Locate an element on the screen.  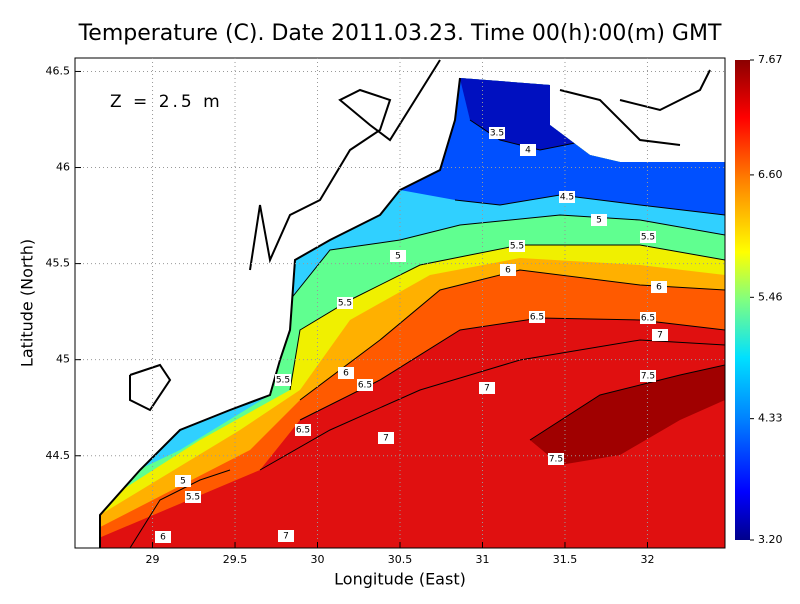
x-tick-label: 31 is located at coordinates (482, 559).